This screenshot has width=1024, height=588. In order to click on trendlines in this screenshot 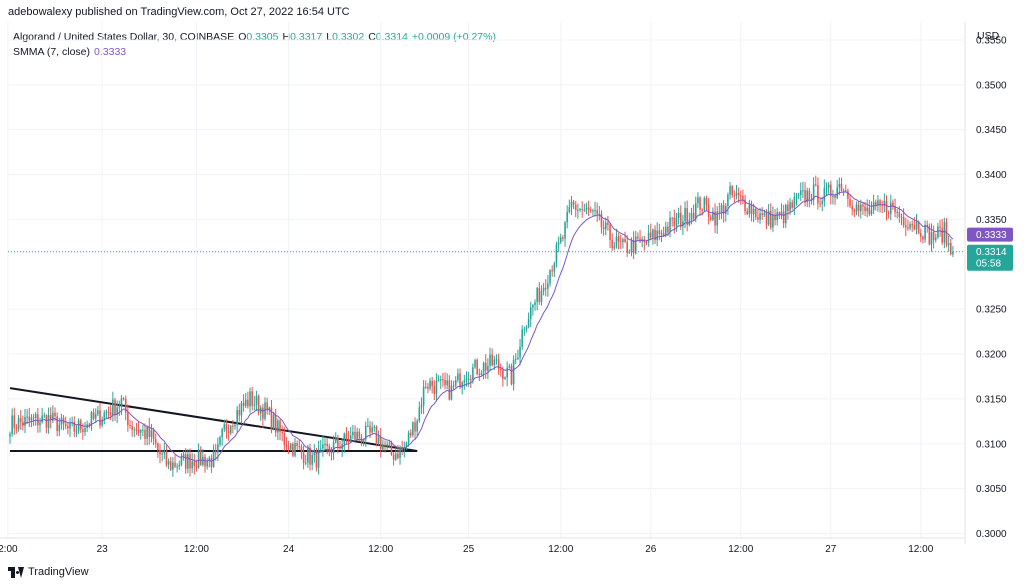, I will do `click(213, 419)`.